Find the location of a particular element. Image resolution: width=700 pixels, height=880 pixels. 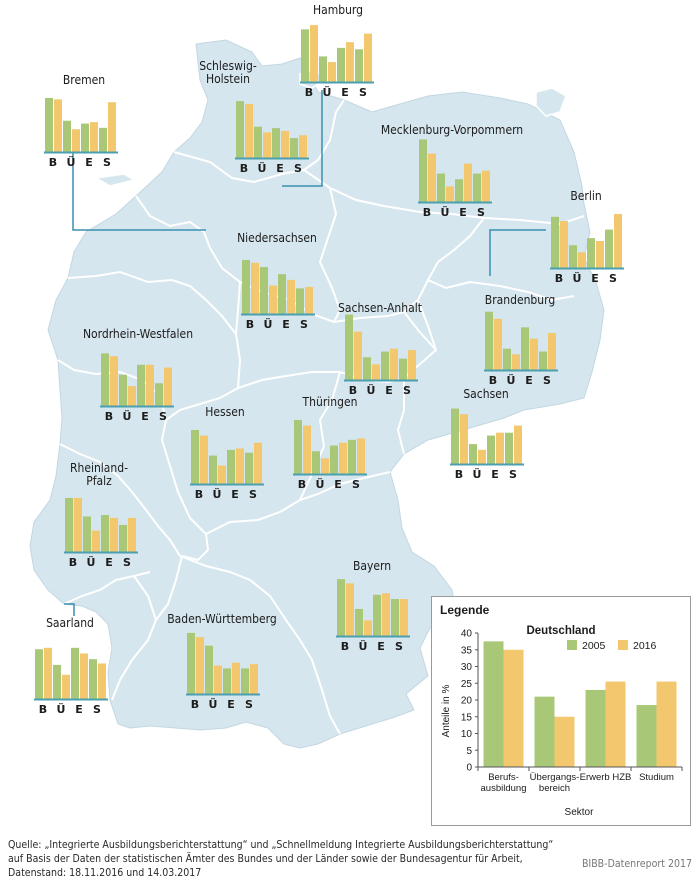

x-category-label: Erwerb HZB is located at coordinates (606, 777).